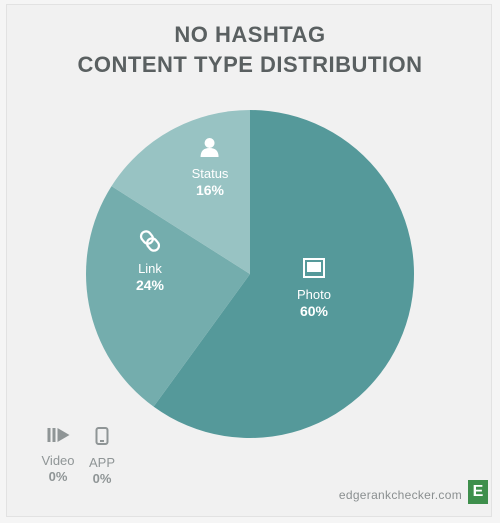 Image resolution: width=500 pixels, height=523 pixels. What do you see at coordinates (250, 64) in the screenshot?
I see `chart-title-line2: CONTENT TYPE DISTRIBUTION` at bounding box center [250, 64].